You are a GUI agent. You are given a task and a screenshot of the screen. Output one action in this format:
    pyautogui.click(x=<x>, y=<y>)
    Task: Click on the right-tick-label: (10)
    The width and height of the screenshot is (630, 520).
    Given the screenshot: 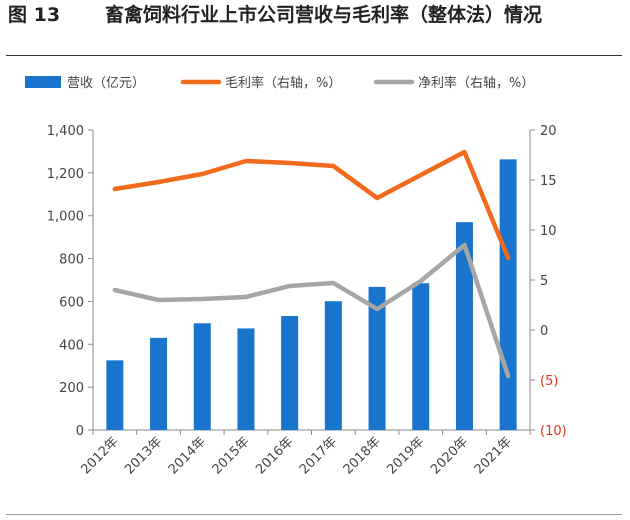 What is the action you would take?
    pyautogui.click(x=553, y=431)
    